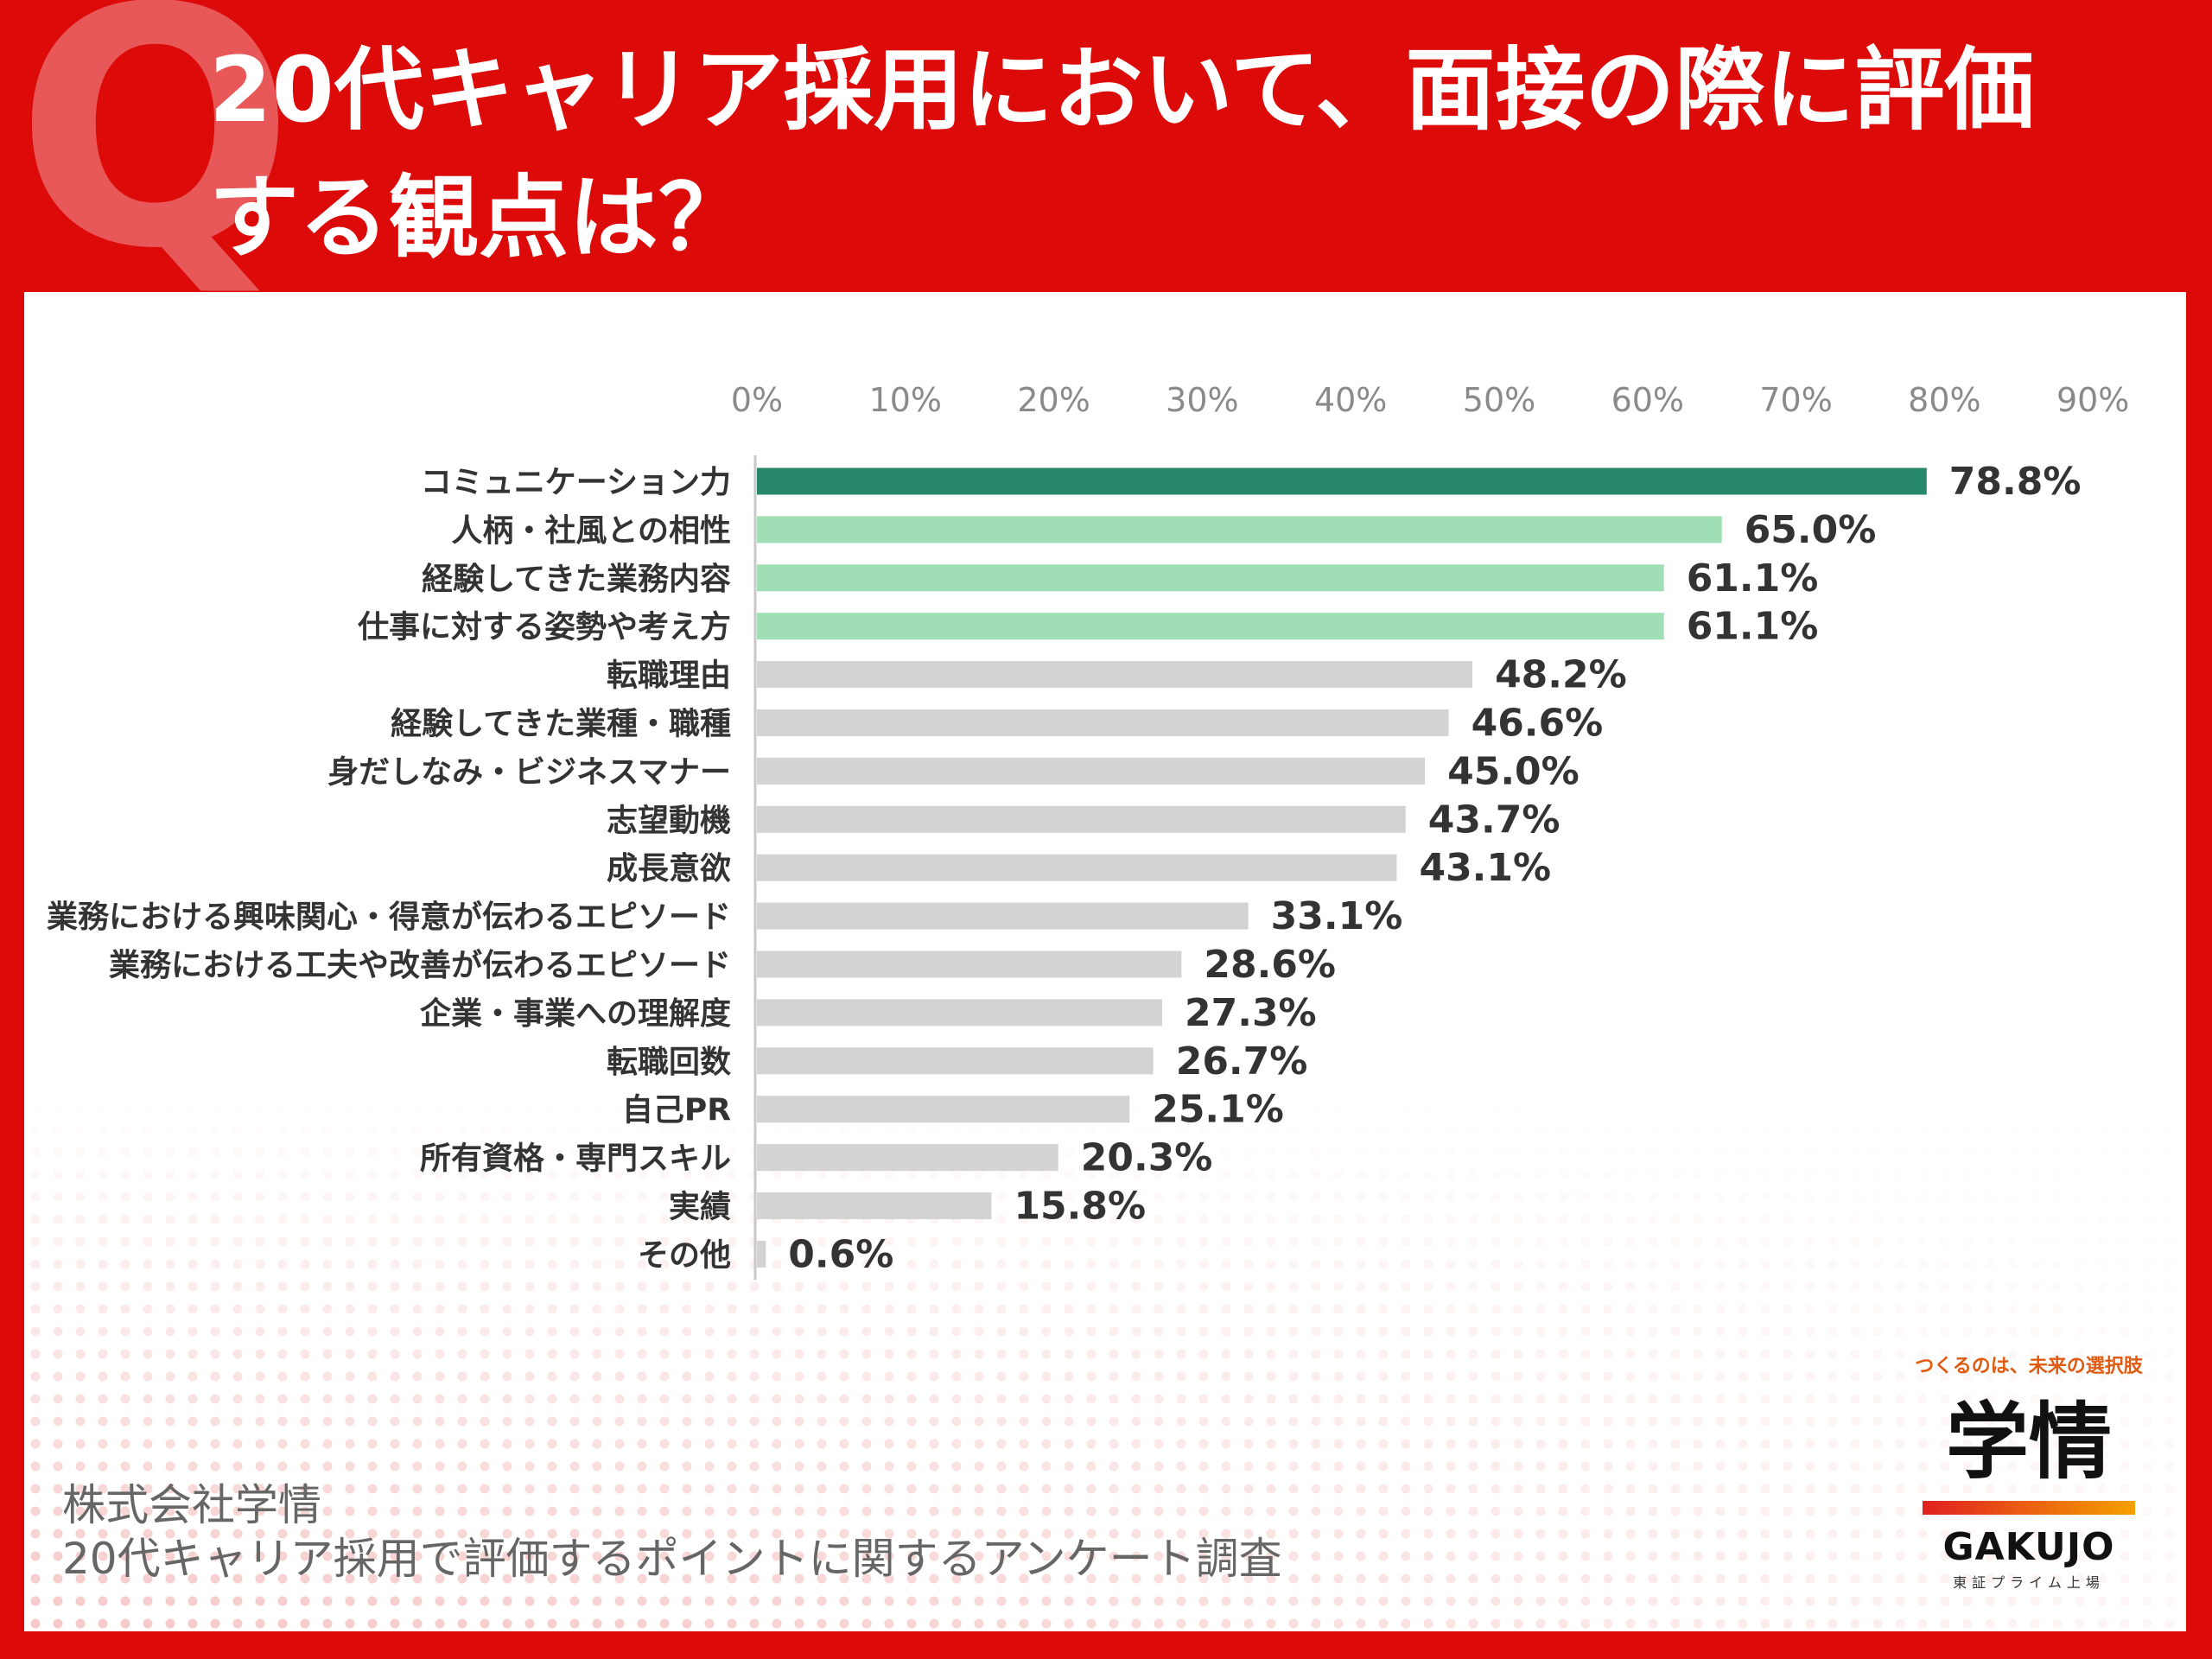  What do you see at coordinates (1147, 1158) in the screenshot?
I see `value-label: 20.3%` at bounding box center [1147, 1158].